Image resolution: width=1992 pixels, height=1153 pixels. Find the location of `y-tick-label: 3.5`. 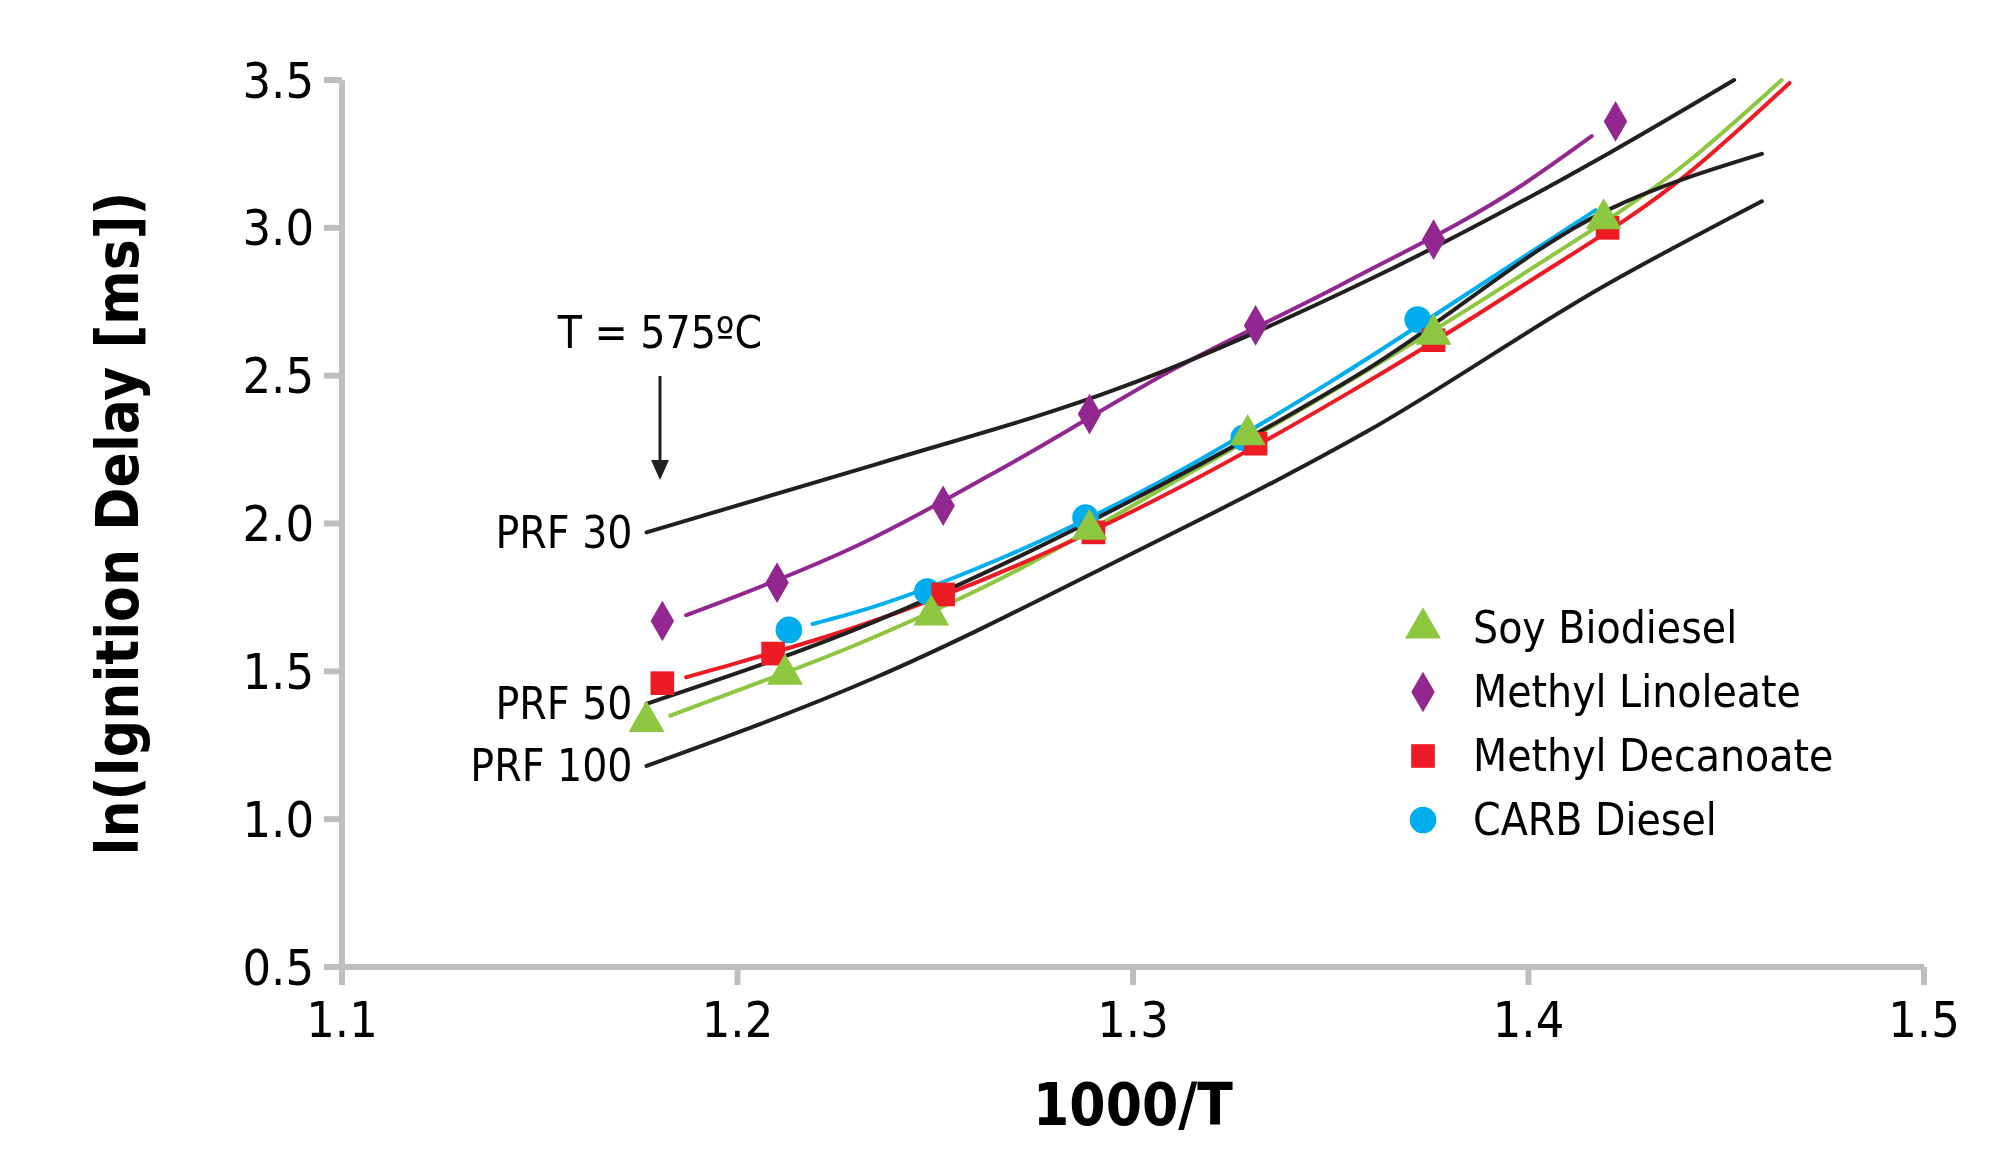

y-tick-label: 3.5 is located at coordinates (278, 80).